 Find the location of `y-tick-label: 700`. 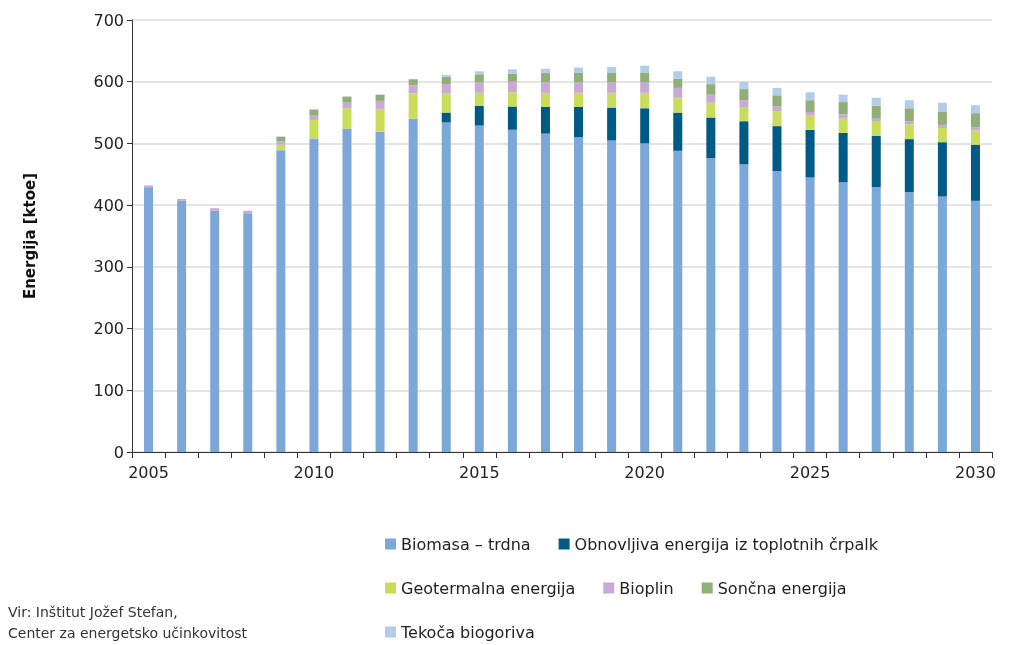

y-tick-label: 700 is located at coordinates (108, 20).